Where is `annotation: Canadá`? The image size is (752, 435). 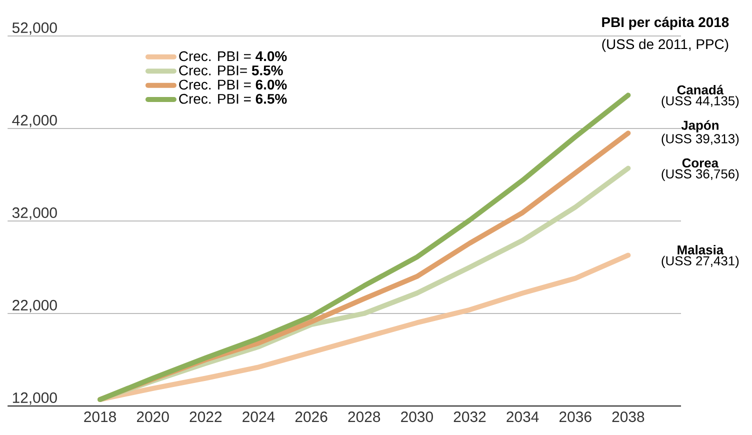 annotation: Canadá is located at coordinates (700, 89).